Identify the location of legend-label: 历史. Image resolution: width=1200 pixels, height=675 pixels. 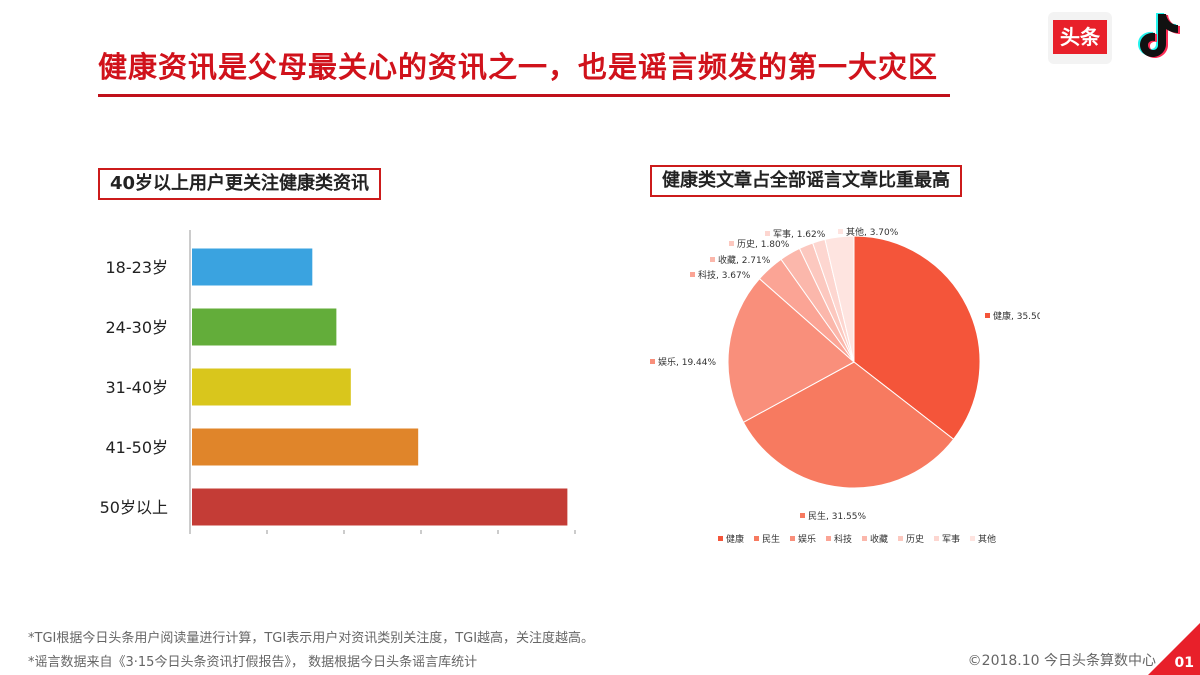
(915, 539).